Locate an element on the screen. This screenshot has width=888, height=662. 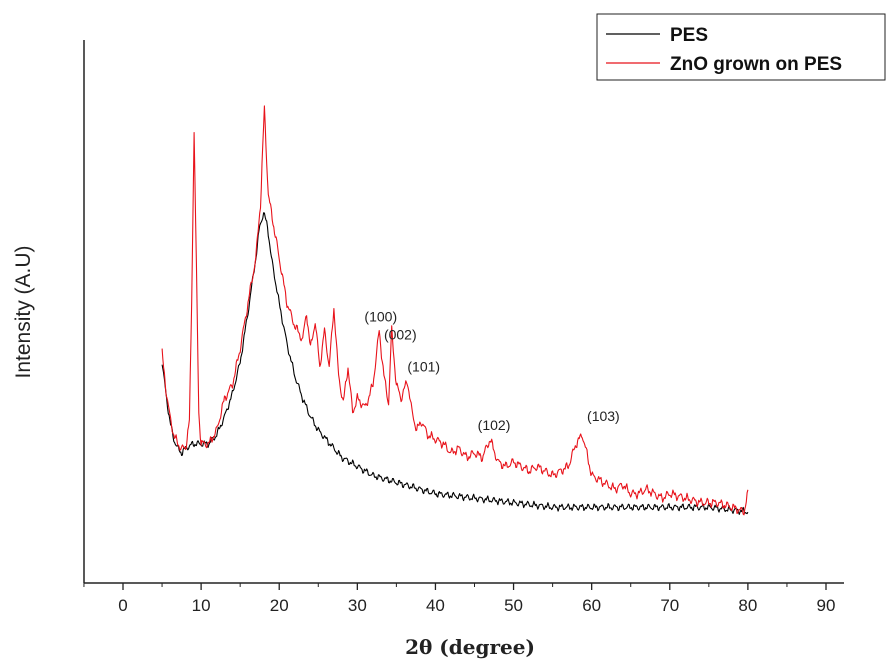
x-tick-label: 0 is located at coordinates (122, 605).